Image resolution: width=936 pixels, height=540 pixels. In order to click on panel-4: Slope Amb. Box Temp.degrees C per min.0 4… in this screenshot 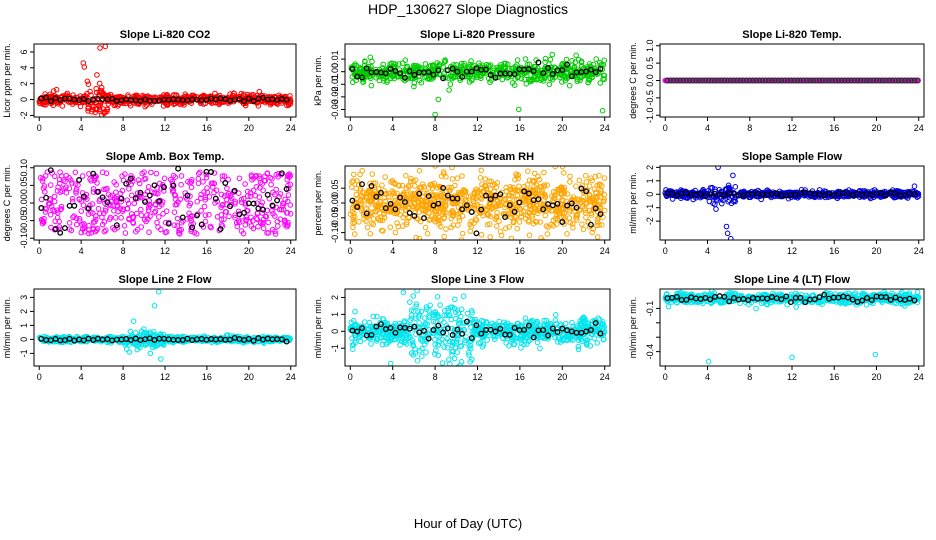, I will do `click(149, 203)`.